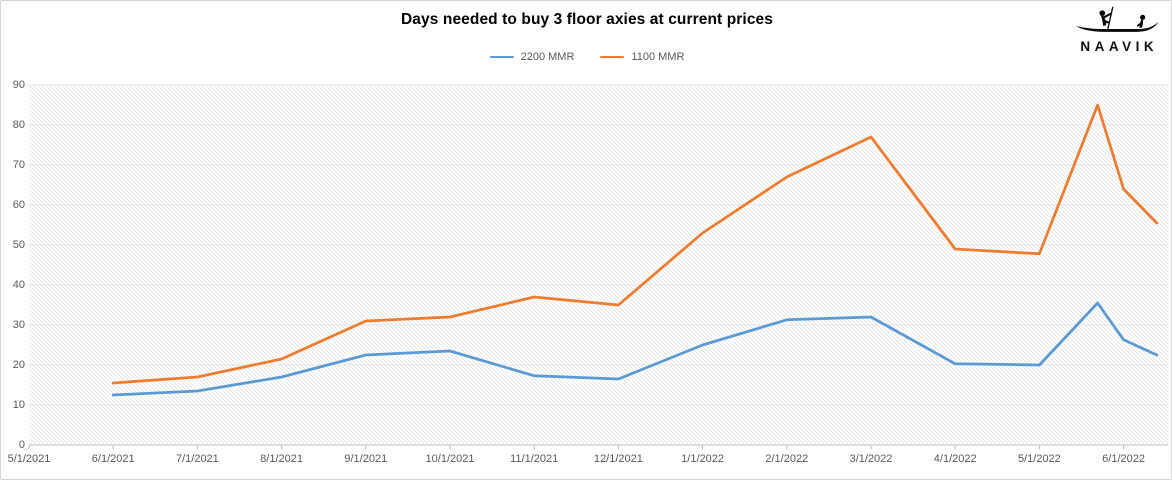  I want to click on x-axis-label: 12/1/2021, so click(618, 459).